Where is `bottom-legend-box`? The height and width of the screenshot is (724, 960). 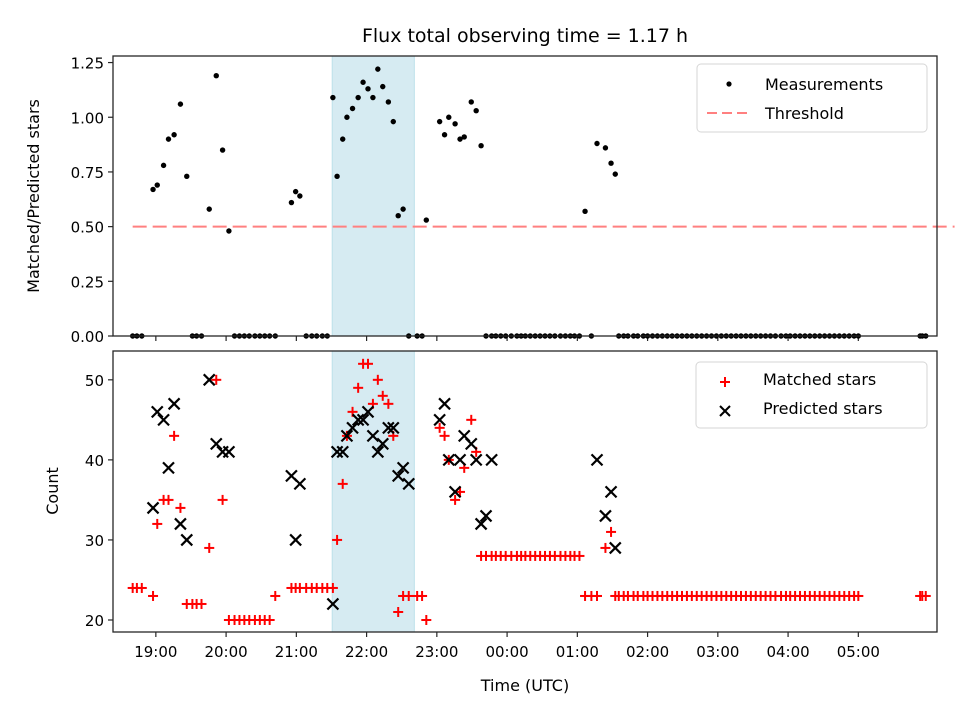
bottom-legend-box is located at coordinates (811, 395).